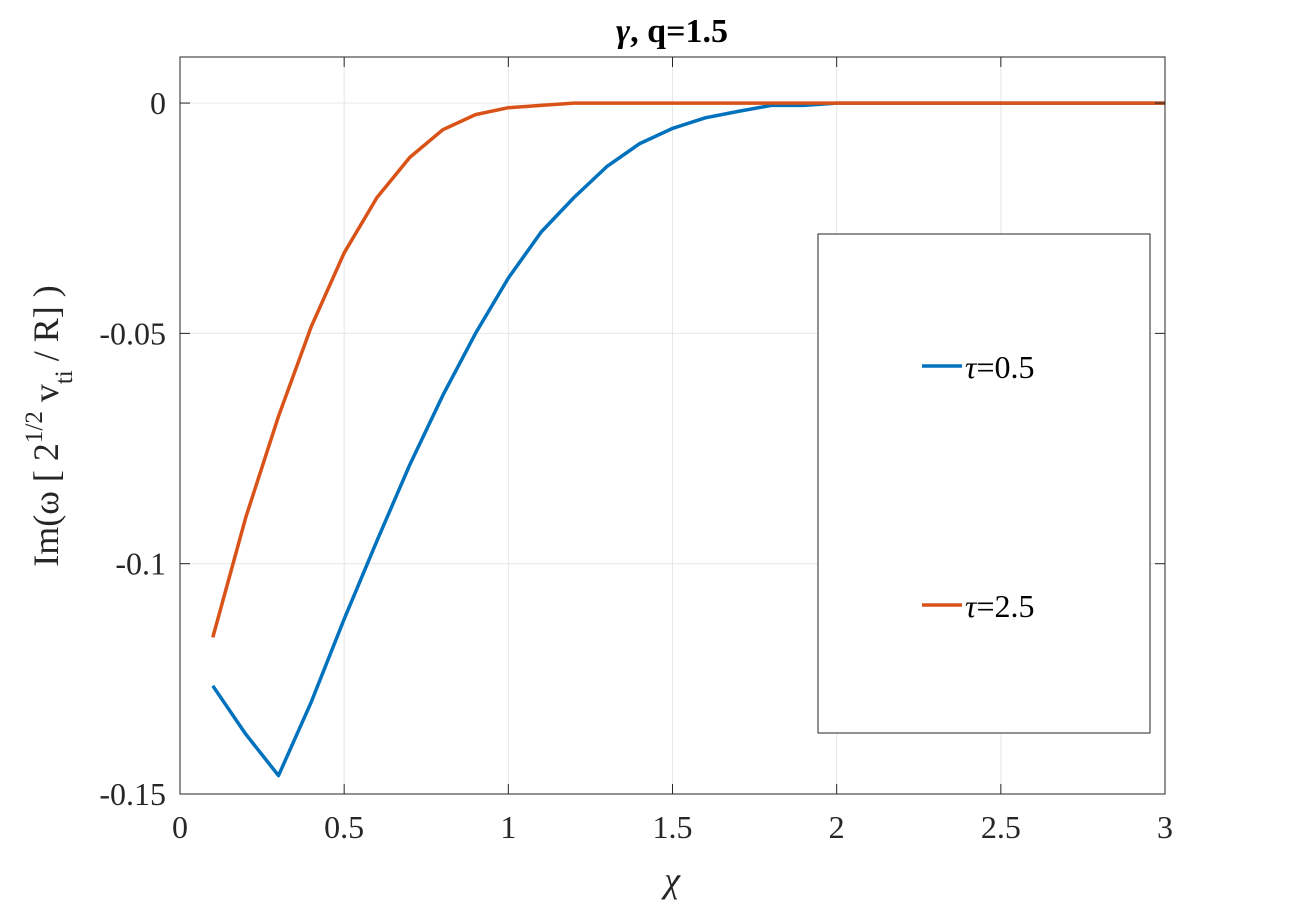 The width and height of the screenshot is (1295, 907). Describe the element at coordinates (46, 397) in the screenshot. I see `y-label-mid: v` at that location.